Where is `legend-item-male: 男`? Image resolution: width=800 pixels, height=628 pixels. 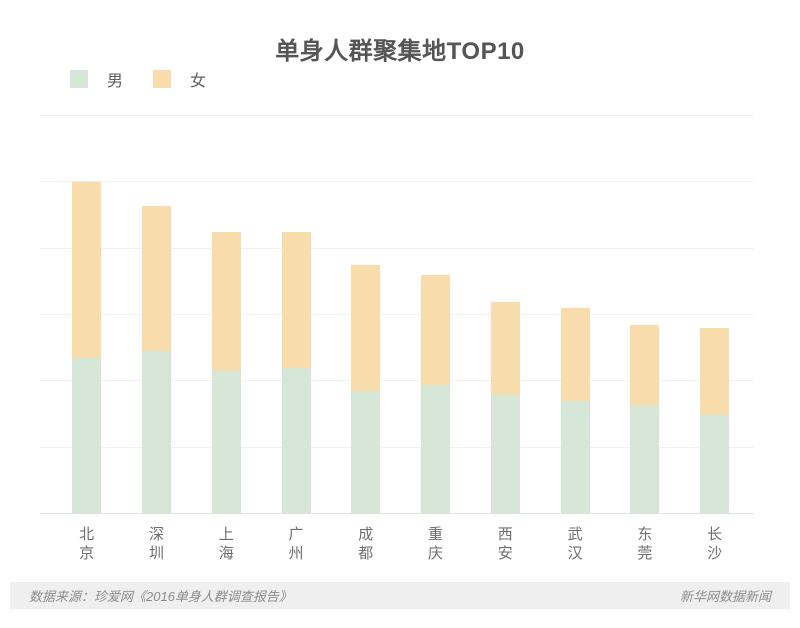
legend-item-male: 男 is located at coordinates (96, 79).